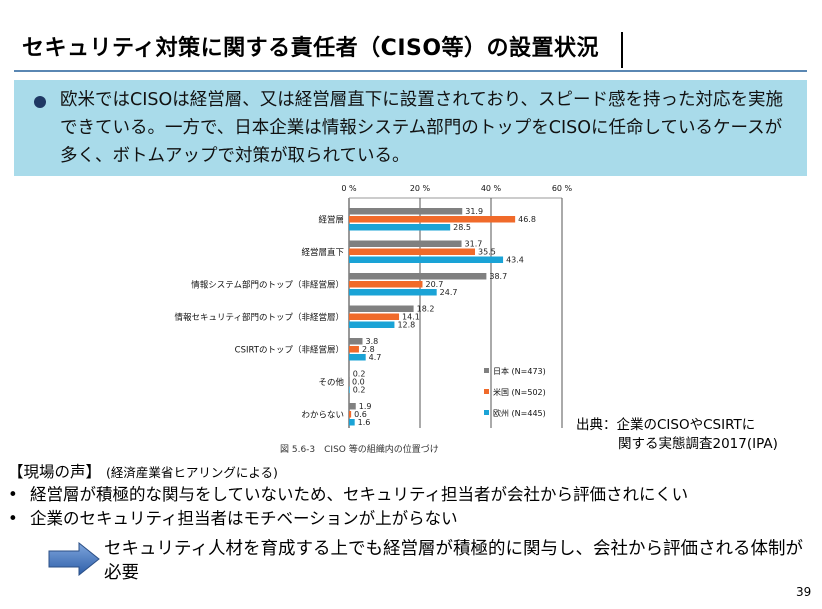  Describe the element at coordinates (515, 260) in the screenshot. I see `data-label: 43.4` at that location.